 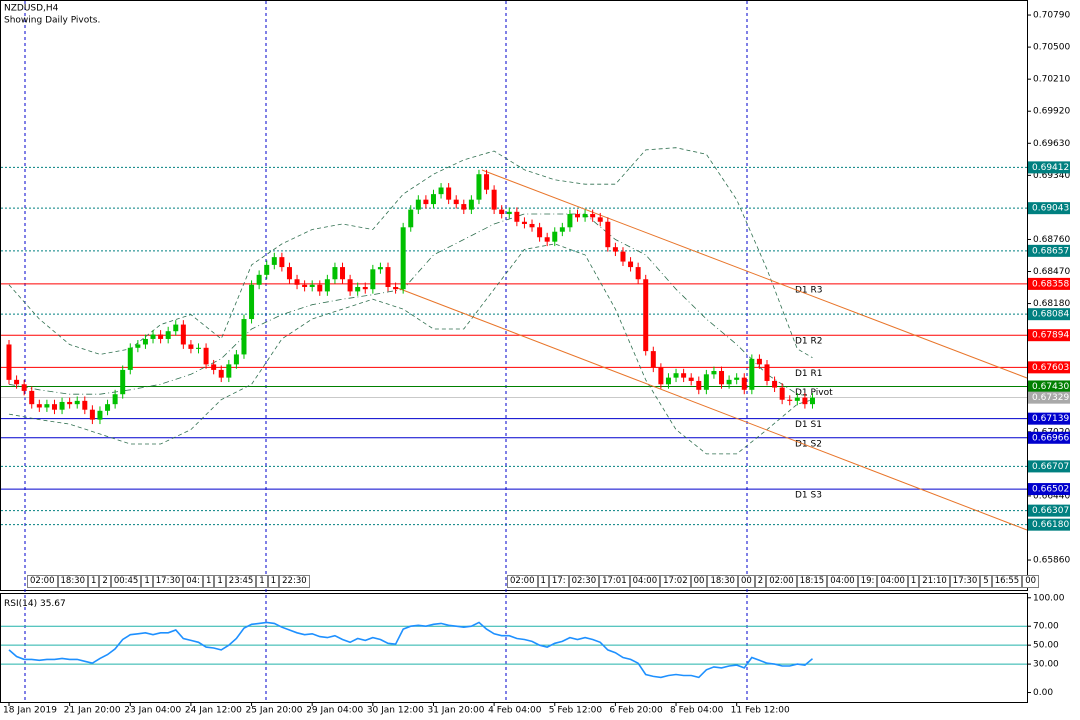 What do you see at coordinates (1050, 525) in the screenshot?
I see `level-label: 0.66180` at bounding box center [1050, 525].